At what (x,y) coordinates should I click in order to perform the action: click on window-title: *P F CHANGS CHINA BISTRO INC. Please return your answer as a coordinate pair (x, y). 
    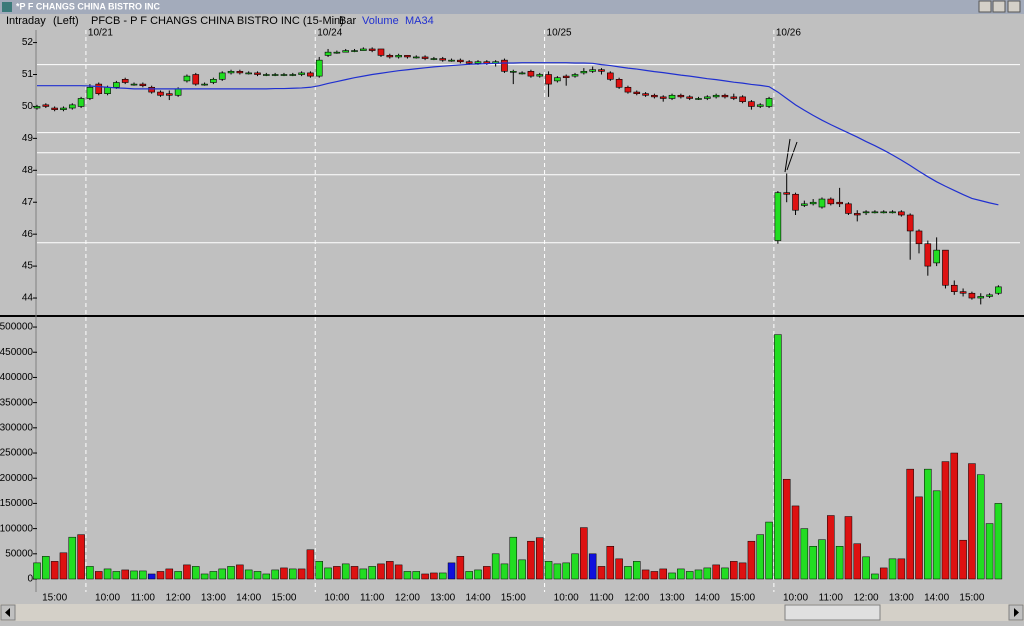
    Looking at the image, I should click on (88, 6).